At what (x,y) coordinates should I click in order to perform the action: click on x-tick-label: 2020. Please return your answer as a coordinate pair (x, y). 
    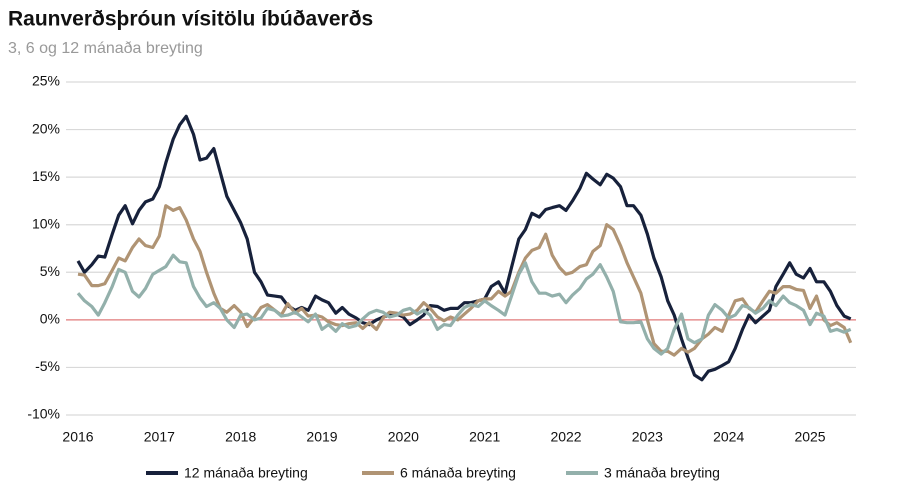
    Looking at the image, I should click on (403, 437).